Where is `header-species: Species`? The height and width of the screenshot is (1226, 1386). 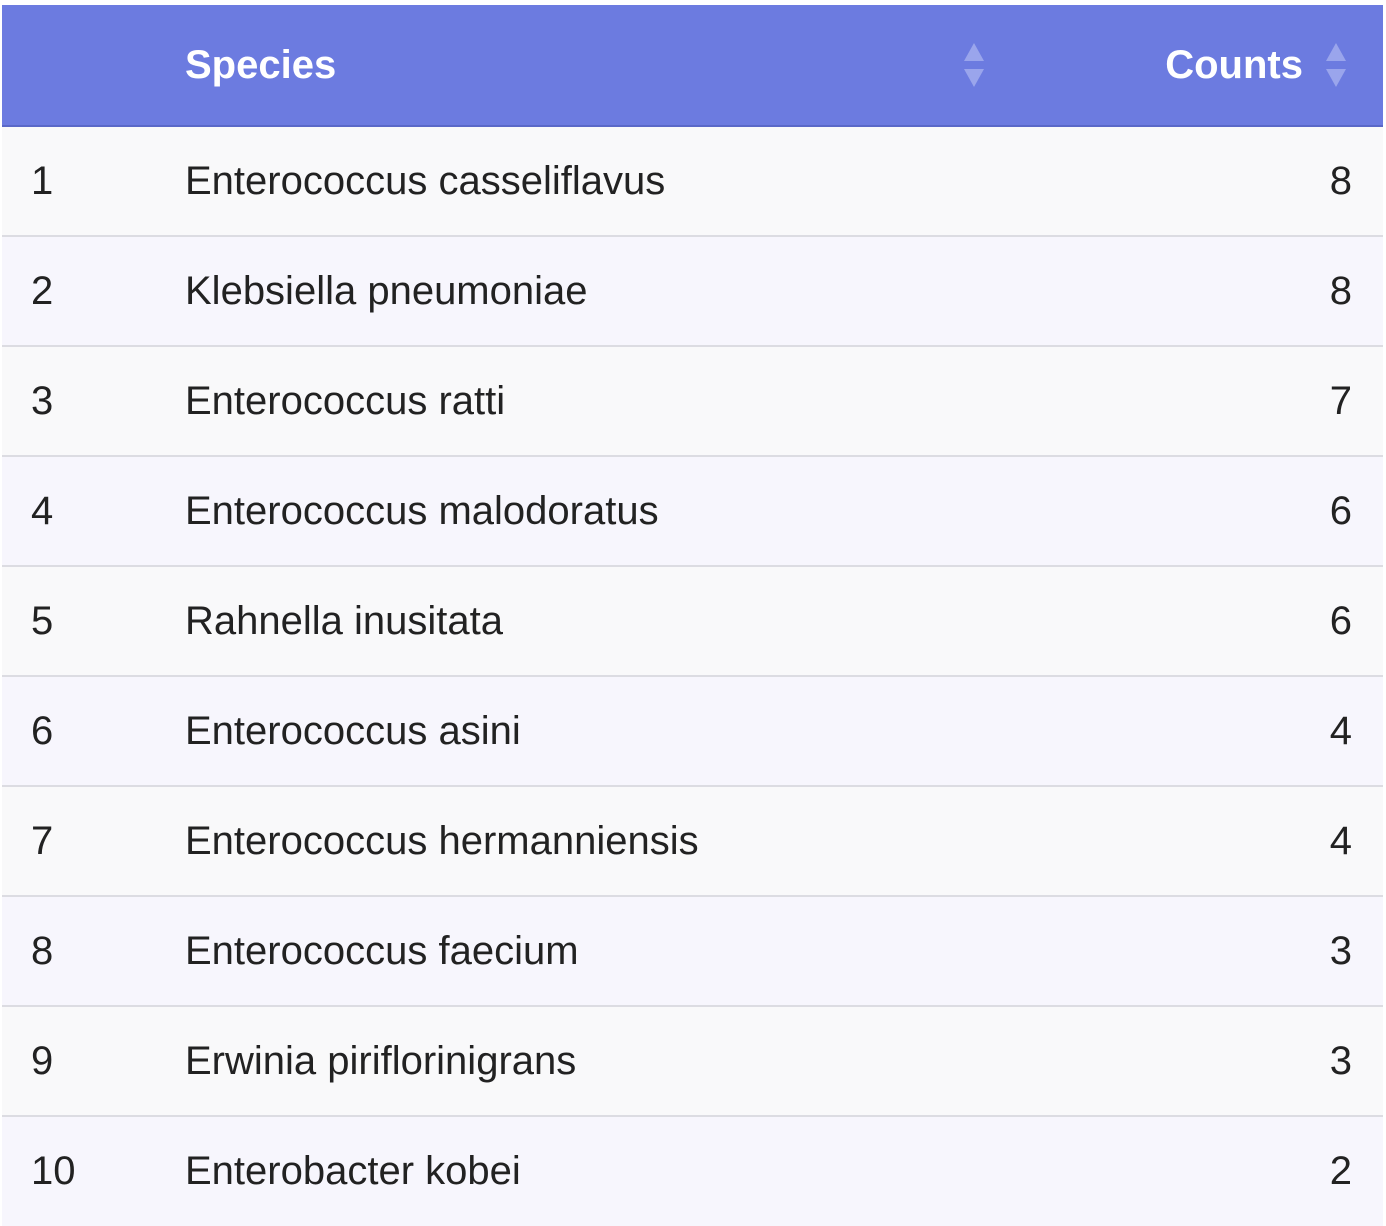 header-species: Species is located at coordinates (594, 66).